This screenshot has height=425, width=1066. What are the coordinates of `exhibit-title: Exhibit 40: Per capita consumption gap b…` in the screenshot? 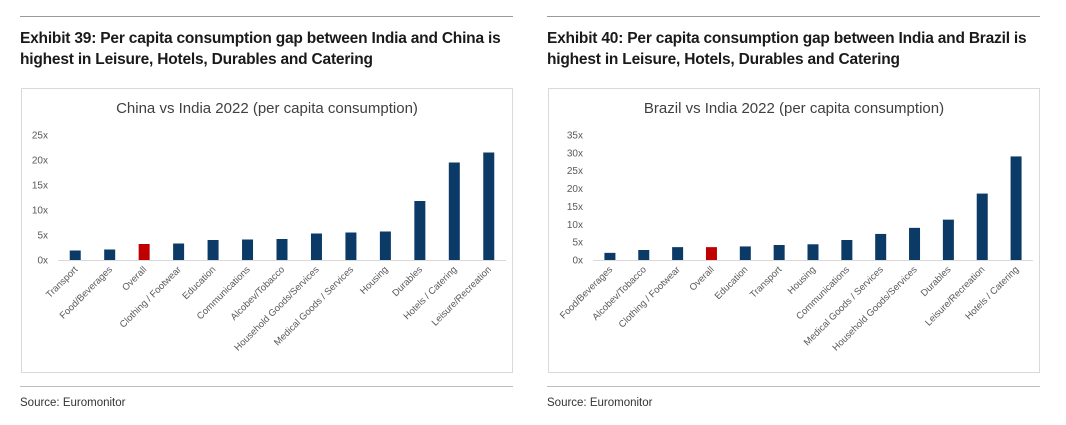 It's located at (787, 49).